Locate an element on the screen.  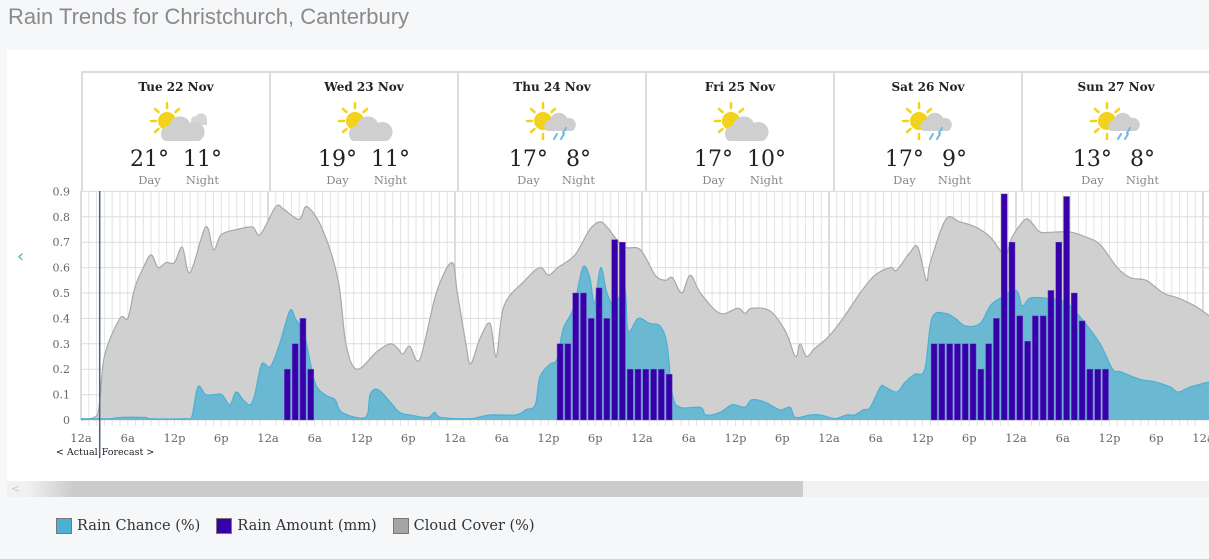
legend-label: Cloud Cover (%) is located at coordinates (474, 526).